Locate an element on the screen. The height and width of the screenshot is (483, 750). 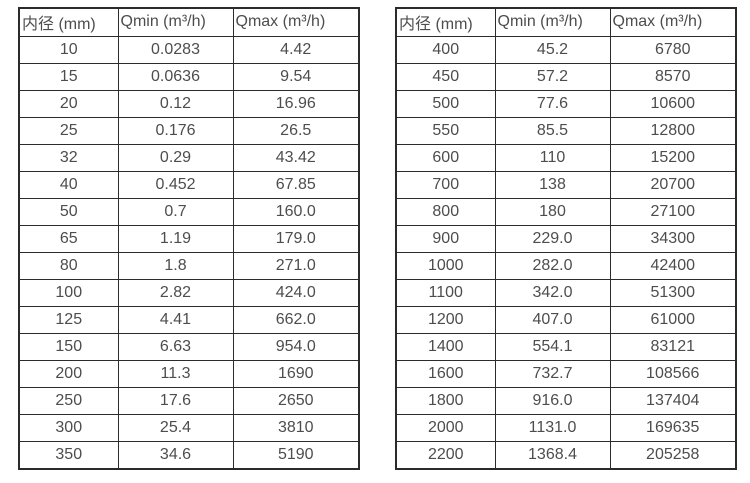
cell: 662.0 is located at coordinates (296, 320).